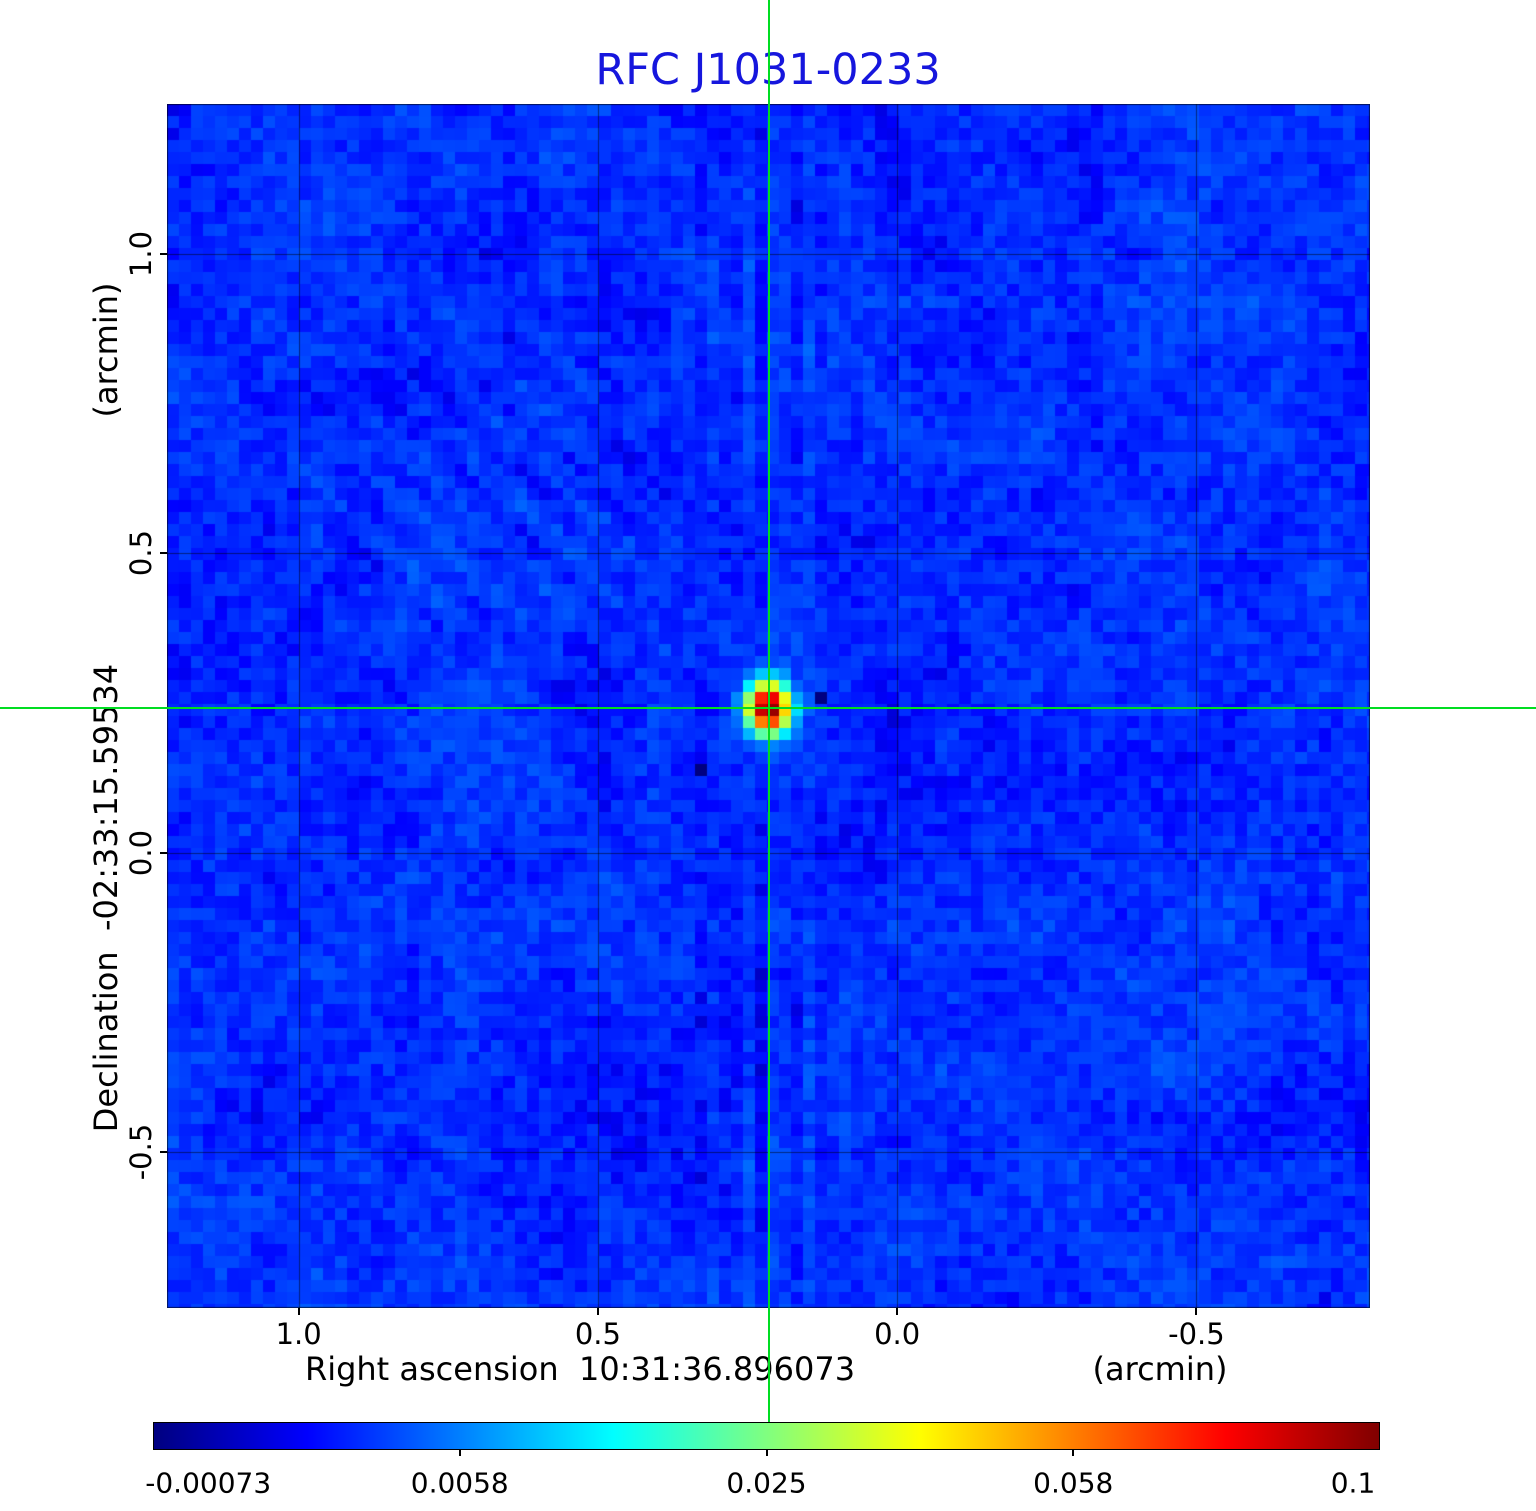  What do you see at coordinates (597, 1334) in the screenshot?
I see `x-tick-label: 0.5` at bounding box center [597, 1334].